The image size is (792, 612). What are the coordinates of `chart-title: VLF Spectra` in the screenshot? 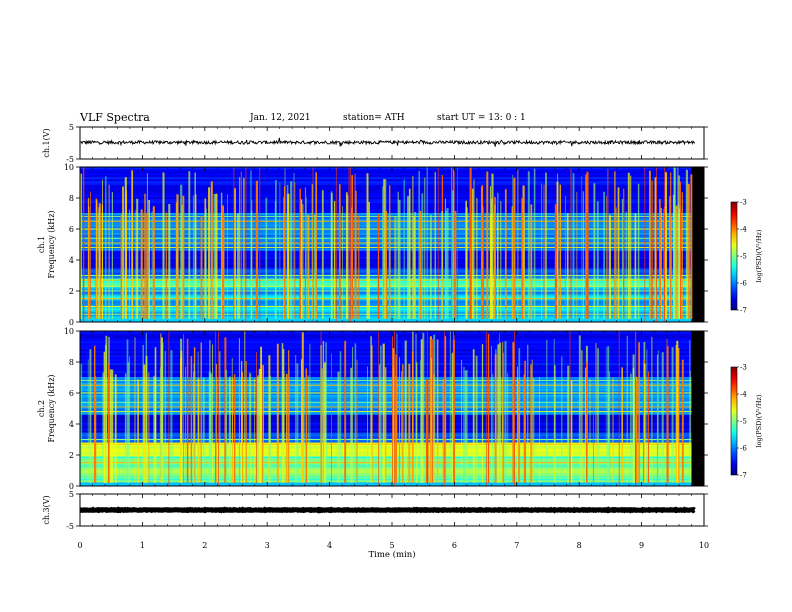 It's located at (115, 117).